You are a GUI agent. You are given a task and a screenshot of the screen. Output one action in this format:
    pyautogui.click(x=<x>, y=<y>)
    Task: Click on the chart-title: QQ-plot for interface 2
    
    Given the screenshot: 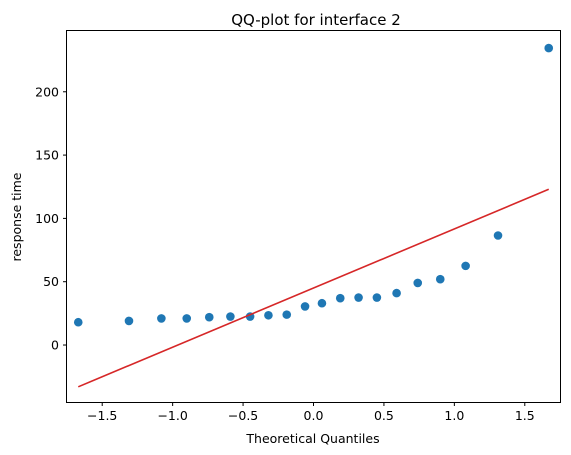 What is the action you would take?
    pyautogui.click(x=316, y=20)
    